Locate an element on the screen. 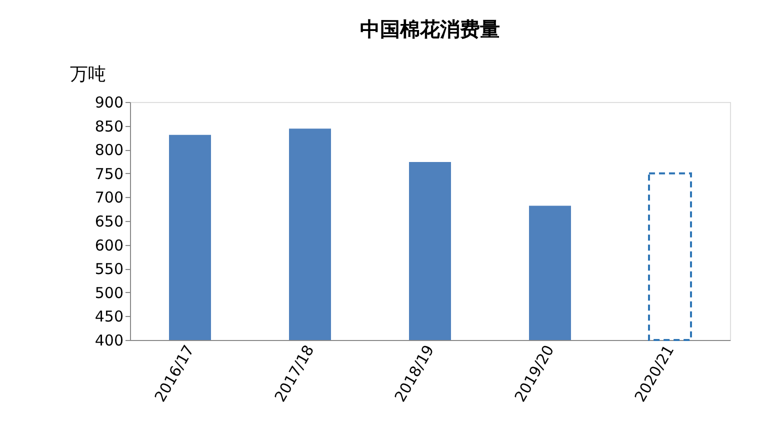 Image resolution: width=760 pixels, height=426 pixels. chart-title: 中国棉花消费量 is located at coordinates (430, 29).